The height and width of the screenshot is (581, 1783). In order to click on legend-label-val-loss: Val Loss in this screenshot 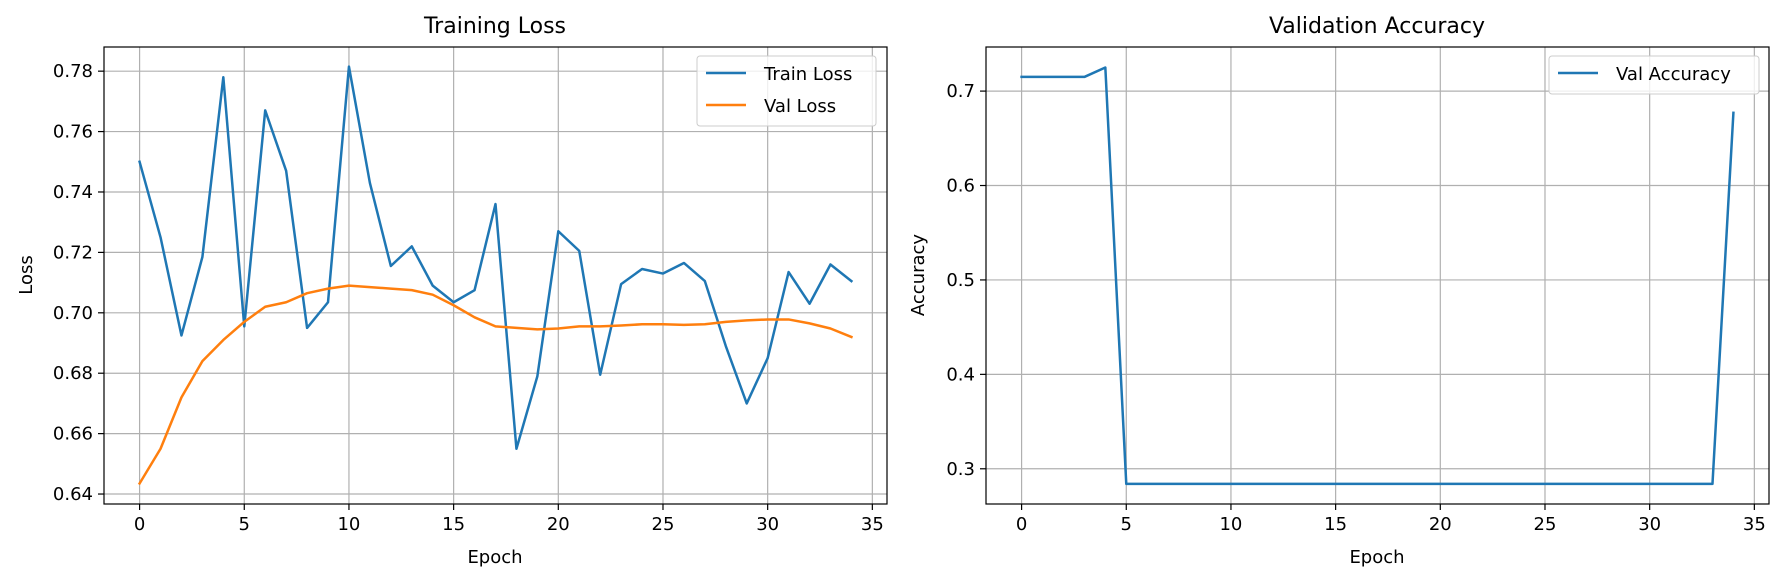, I will do `click(800, 106)`.